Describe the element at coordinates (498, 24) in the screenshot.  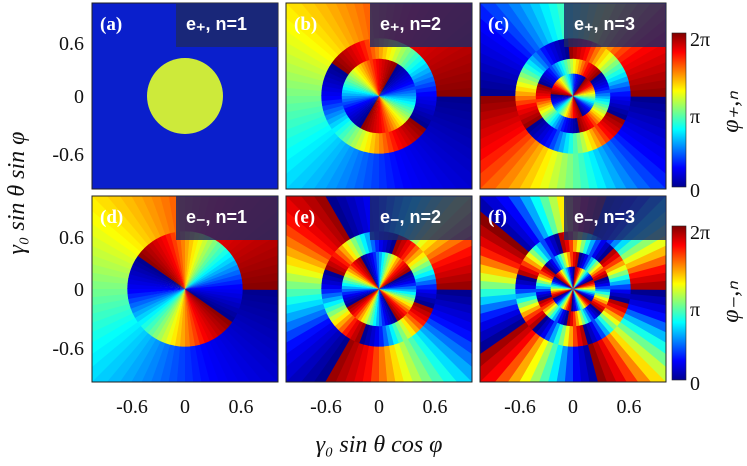
I see `panel-label-c: (c)` at that location.